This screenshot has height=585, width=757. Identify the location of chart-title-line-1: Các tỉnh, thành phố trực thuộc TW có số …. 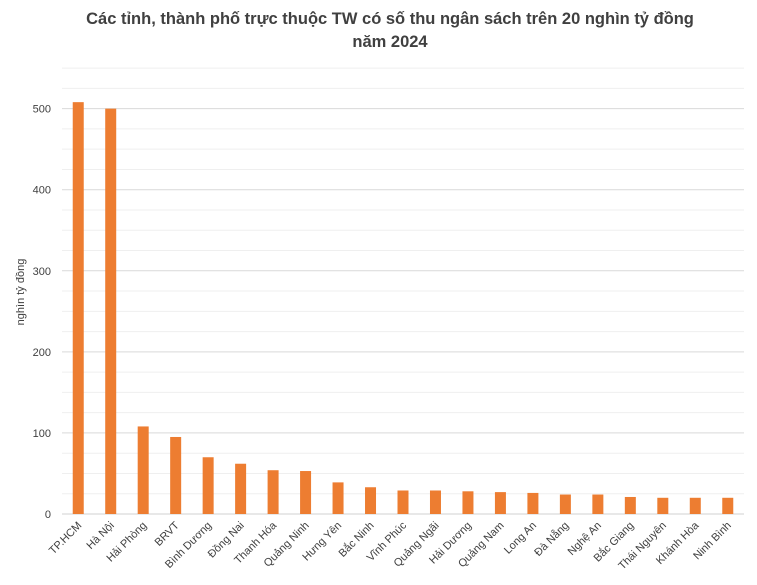
(390, 19).